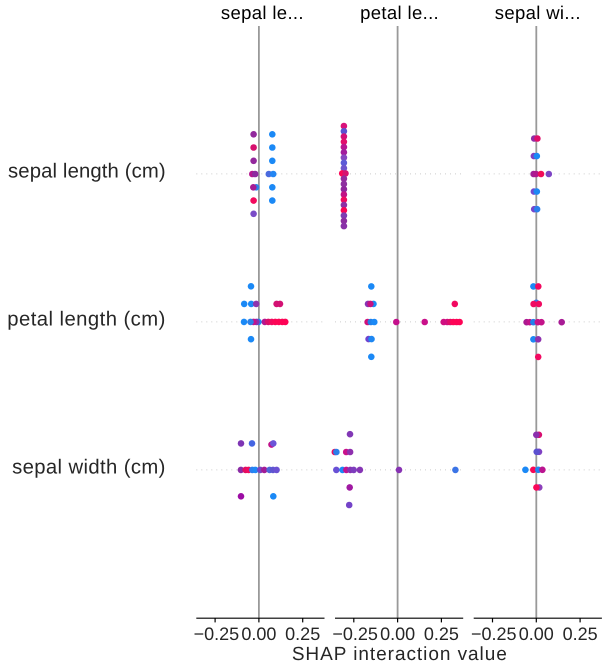 This screenshot has width=606, height=668. What do you see at coordinates (89, 468) in the screenshot?
I see `svg-text: sepal width (cm)` at bounding box center [89, 468].